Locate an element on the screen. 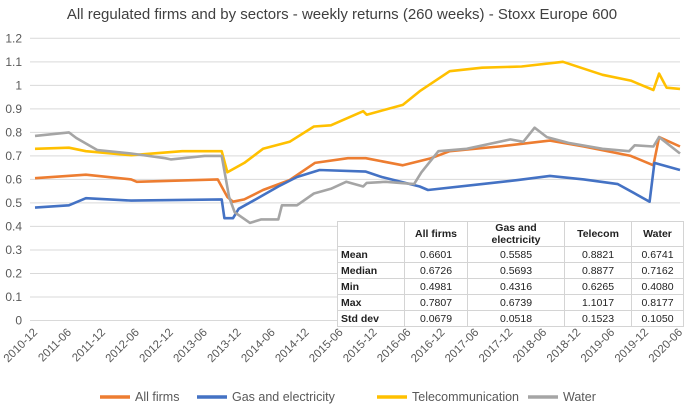  legend-label: Water is located at coordinates (579, 397).